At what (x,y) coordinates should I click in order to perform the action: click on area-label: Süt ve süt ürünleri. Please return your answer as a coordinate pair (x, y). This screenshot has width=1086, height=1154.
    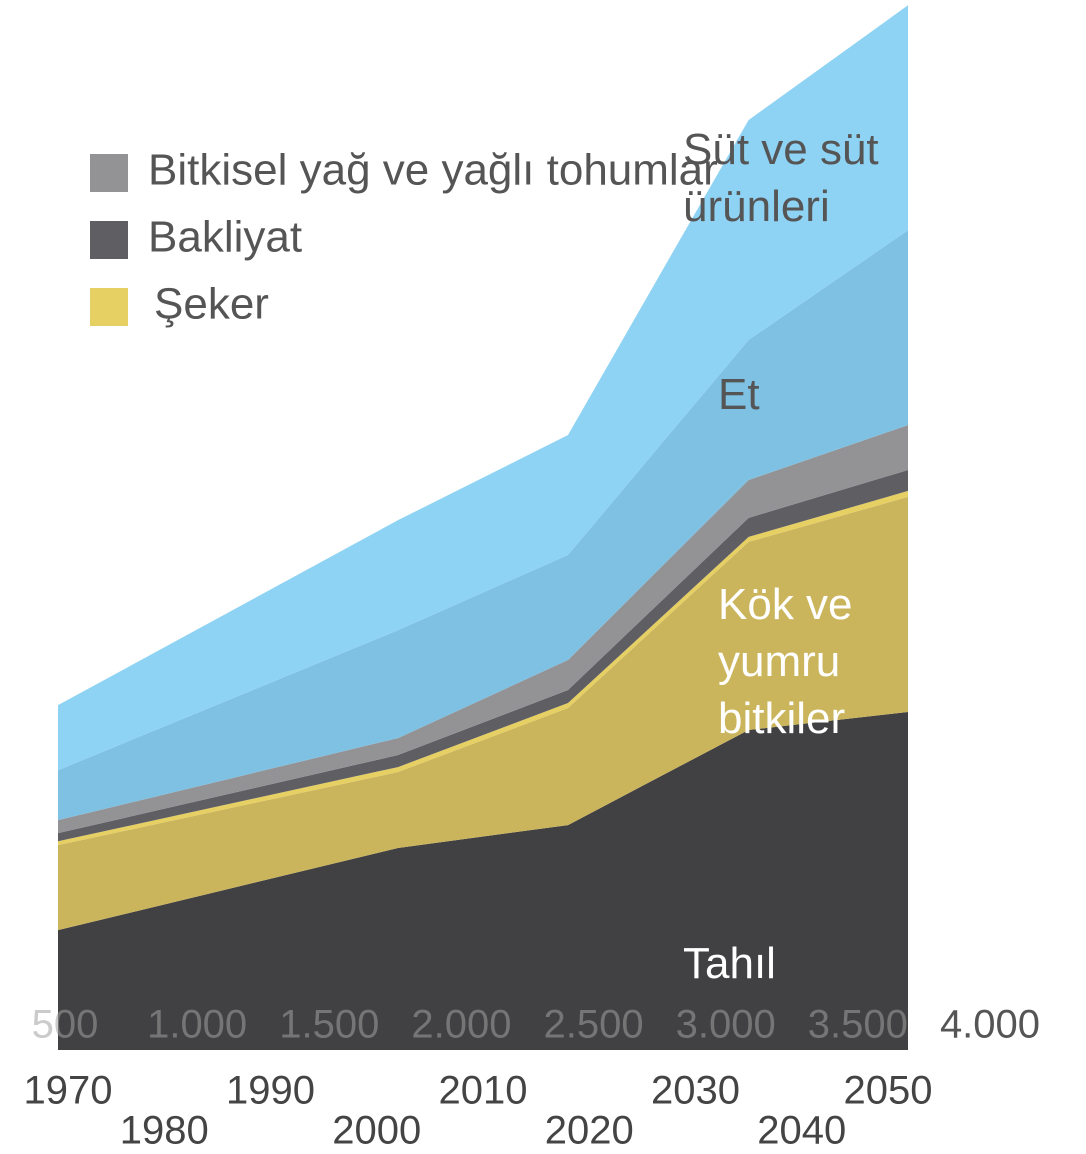
    Looking at the image, I should click on (781, 178).